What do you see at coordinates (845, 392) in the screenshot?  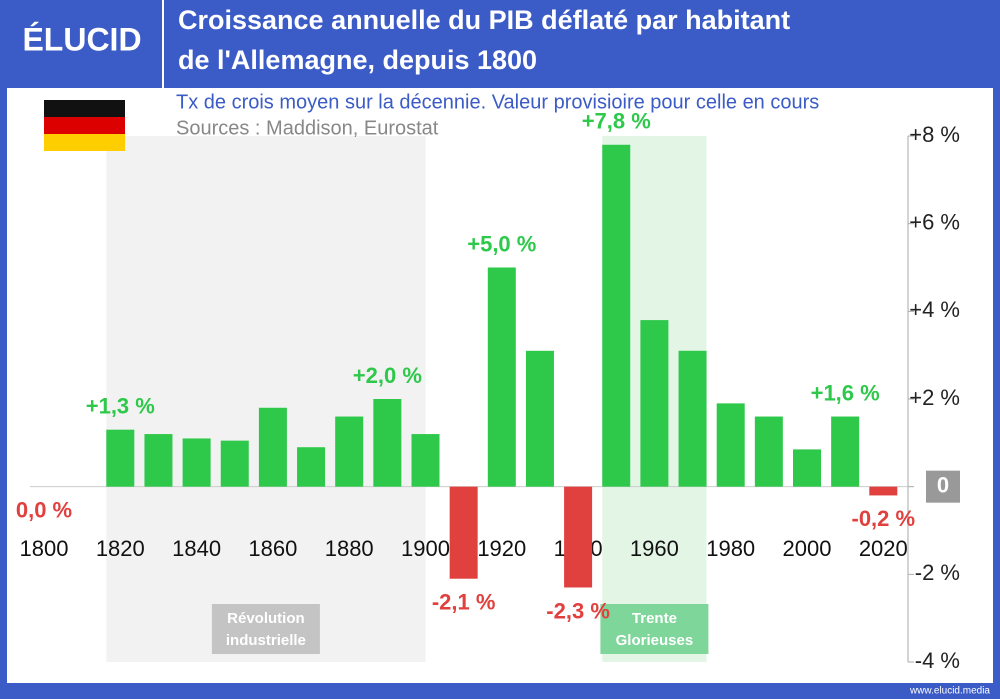 I see `value-label: +1,6 %` at bounding box center [845, 392].